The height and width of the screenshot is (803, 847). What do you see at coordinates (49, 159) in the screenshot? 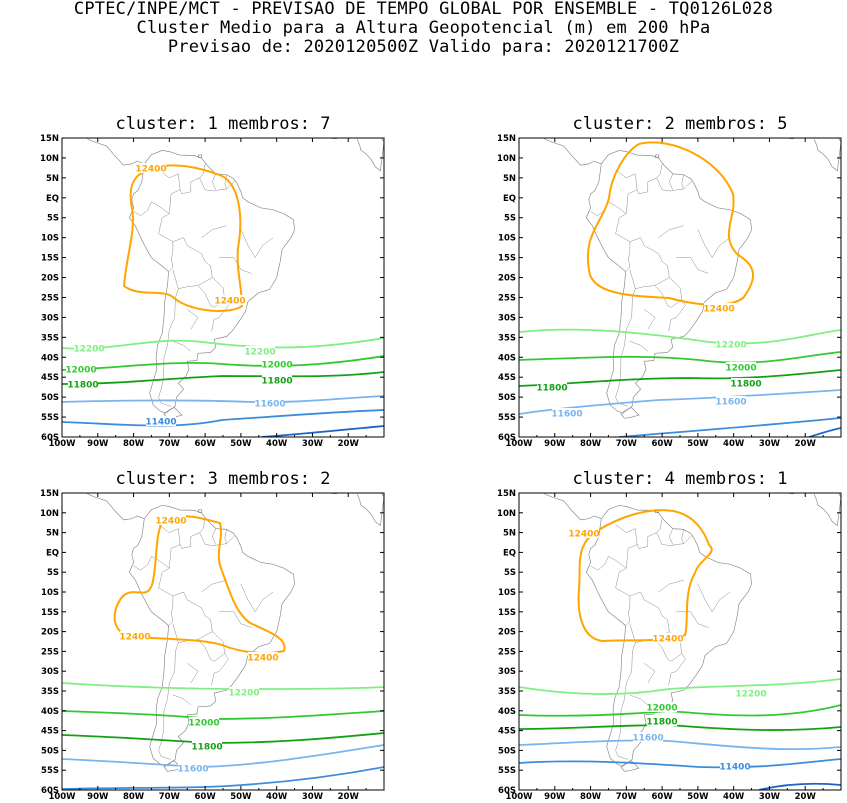
I see `lat-tick-label: 10N` at bounding box center [49, 159].